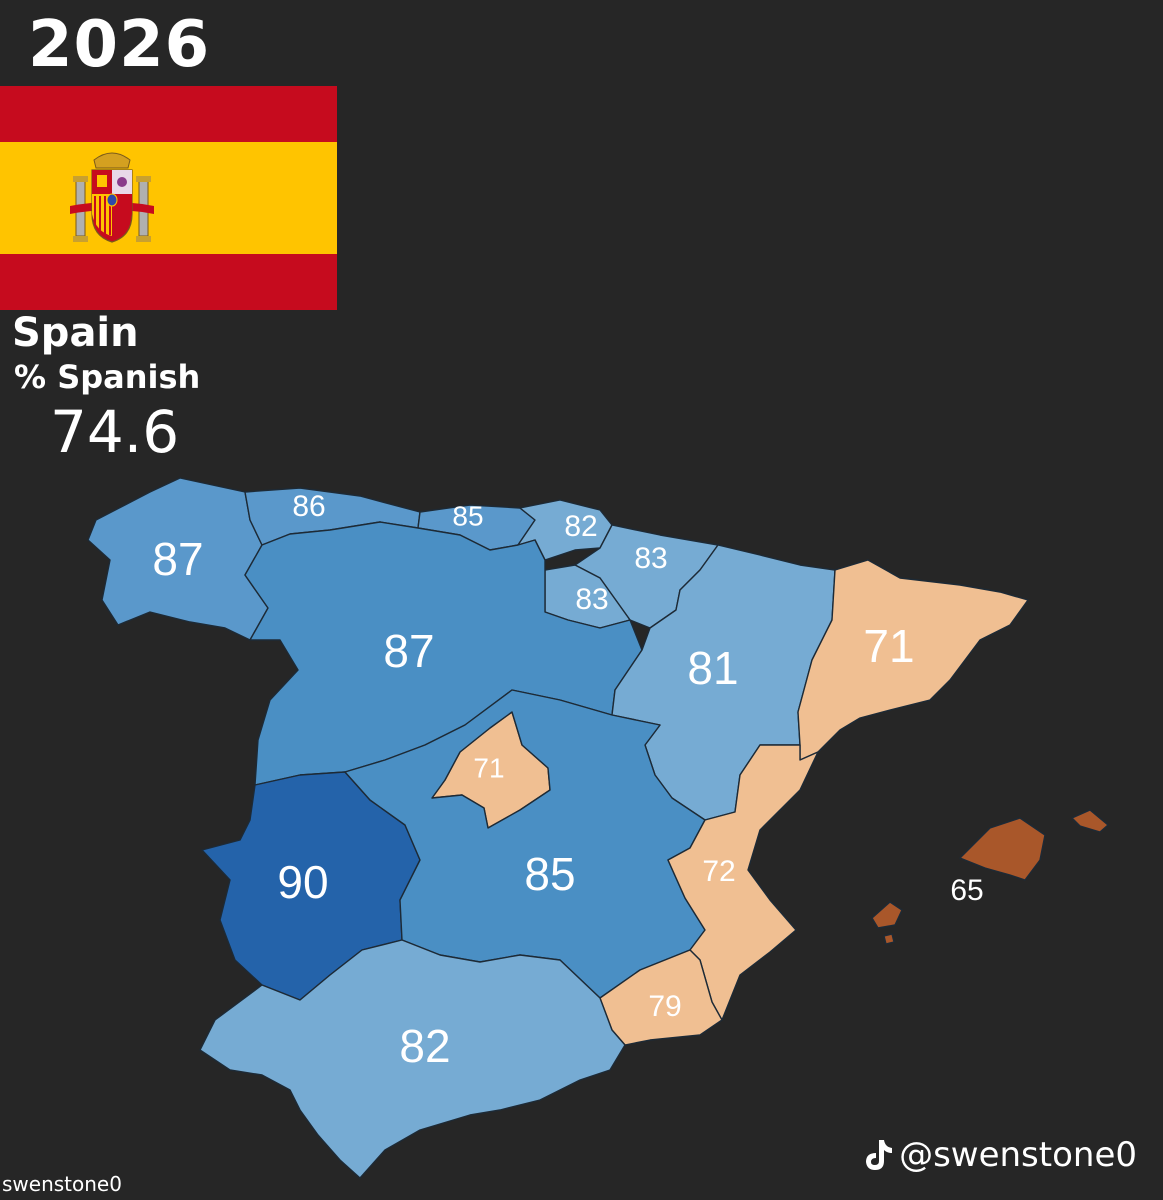  What do you see at coordinates (408, 651) in the screenshot?
I see `label-castile-leon: 87` at bounding box center [408, 651].